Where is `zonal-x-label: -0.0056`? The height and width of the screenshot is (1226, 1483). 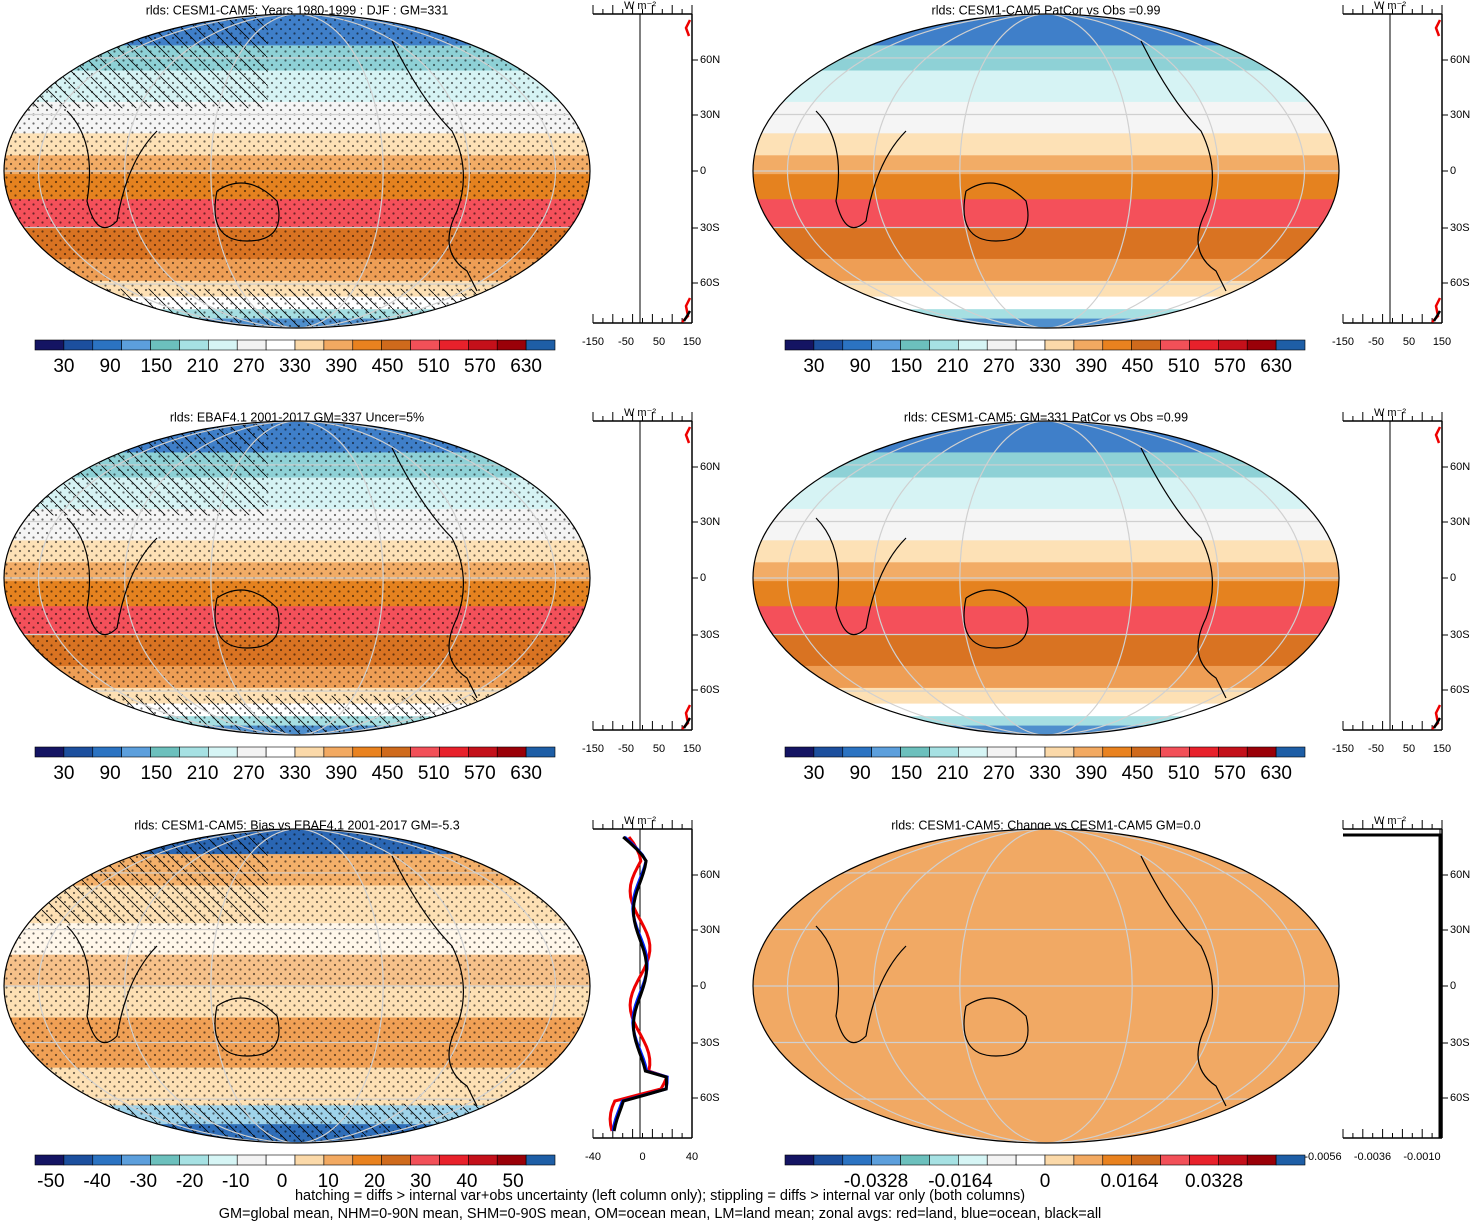 zonal-x-label: -0.0056 is located at coordinates (1322, 1157).